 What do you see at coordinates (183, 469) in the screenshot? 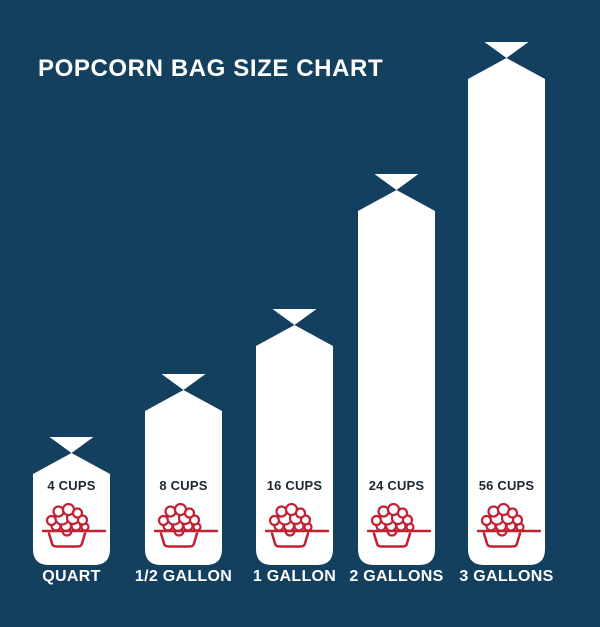
I see `popcorn-bag: 8 CUPS` at bounding box center [183, 469].